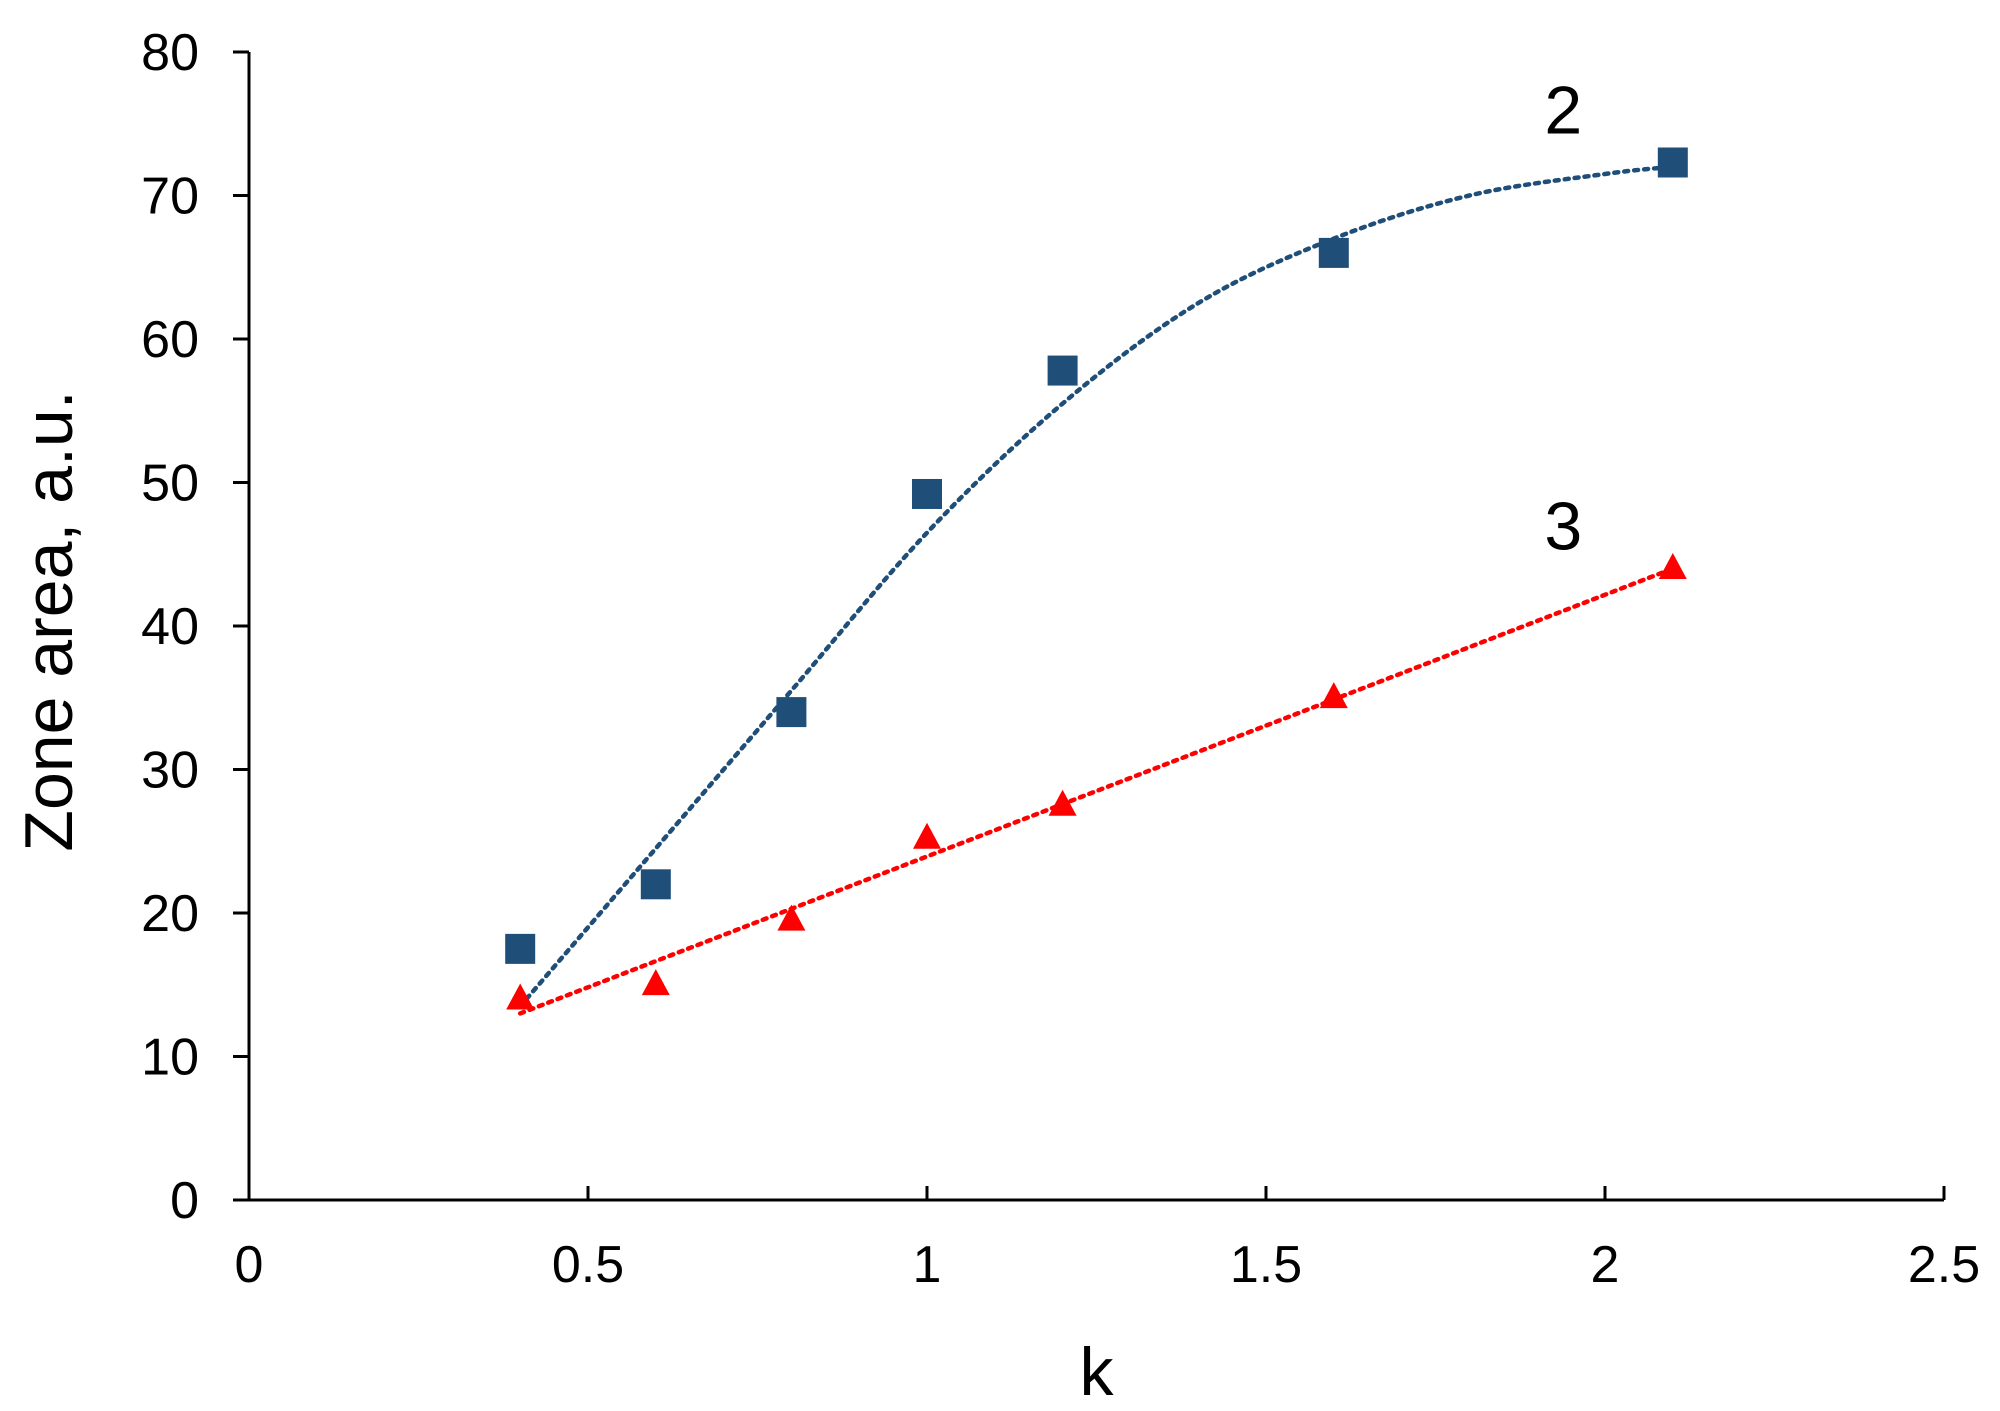 Image resolution: width=2000 pixels, height=1411 pixels. I want to click on x-tick-label: 2, so click(1605, 1265).